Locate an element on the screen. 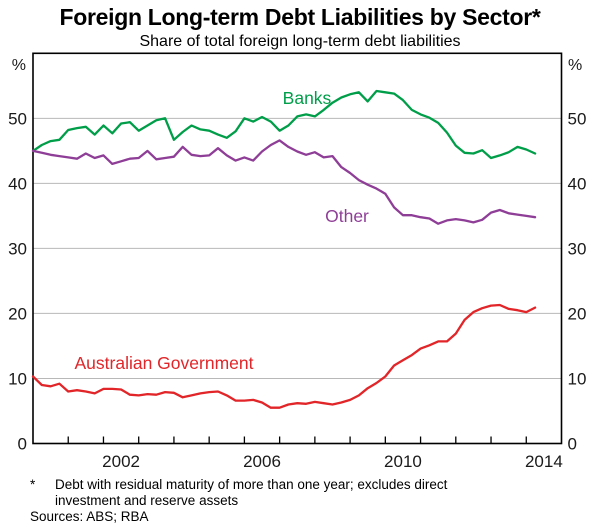 The height and width of the screenshot is (531, 600). x-axis-label: 2010 is located at coordinates (403, 461).